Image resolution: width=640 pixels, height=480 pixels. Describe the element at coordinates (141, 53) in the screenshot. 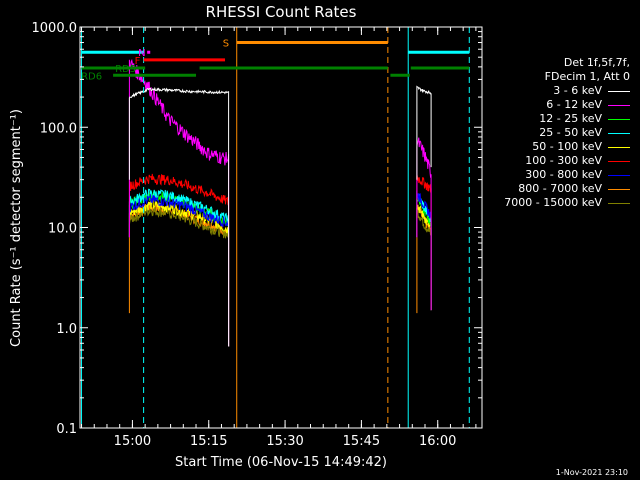

I see `state-bar-label: N` at that location.